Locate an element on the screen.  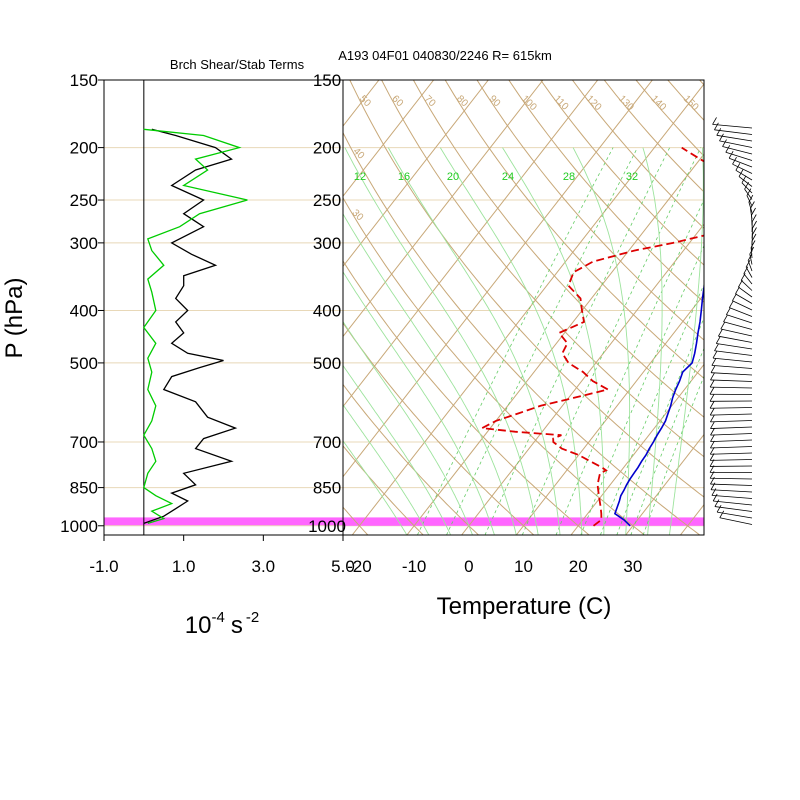
left-x-tick-label: 3.0 is located at coordinates (264, 566).